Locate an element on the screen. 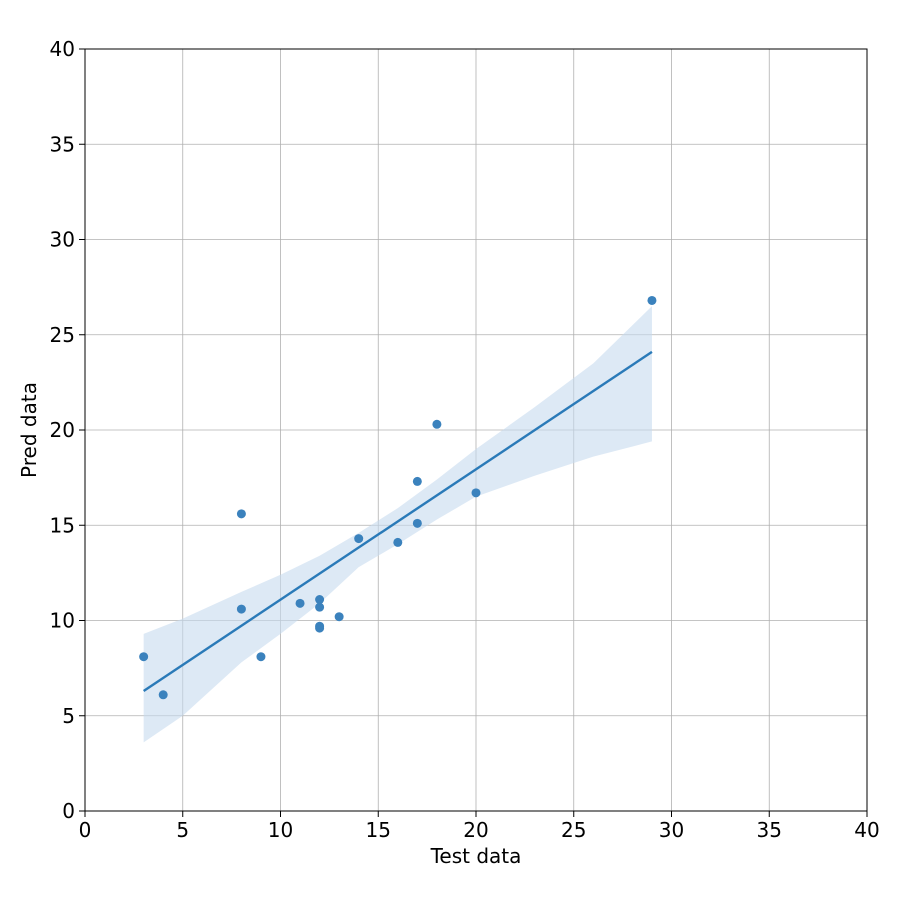 This screenshot has height=900, width=904. x-tick-label: 15 is located at coordinates (378, 830).